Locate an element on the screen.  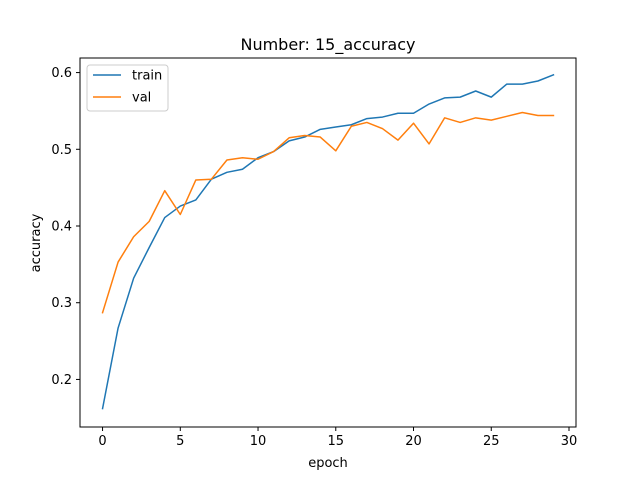
legend-label-train: train is located at coordinates (147, 76).